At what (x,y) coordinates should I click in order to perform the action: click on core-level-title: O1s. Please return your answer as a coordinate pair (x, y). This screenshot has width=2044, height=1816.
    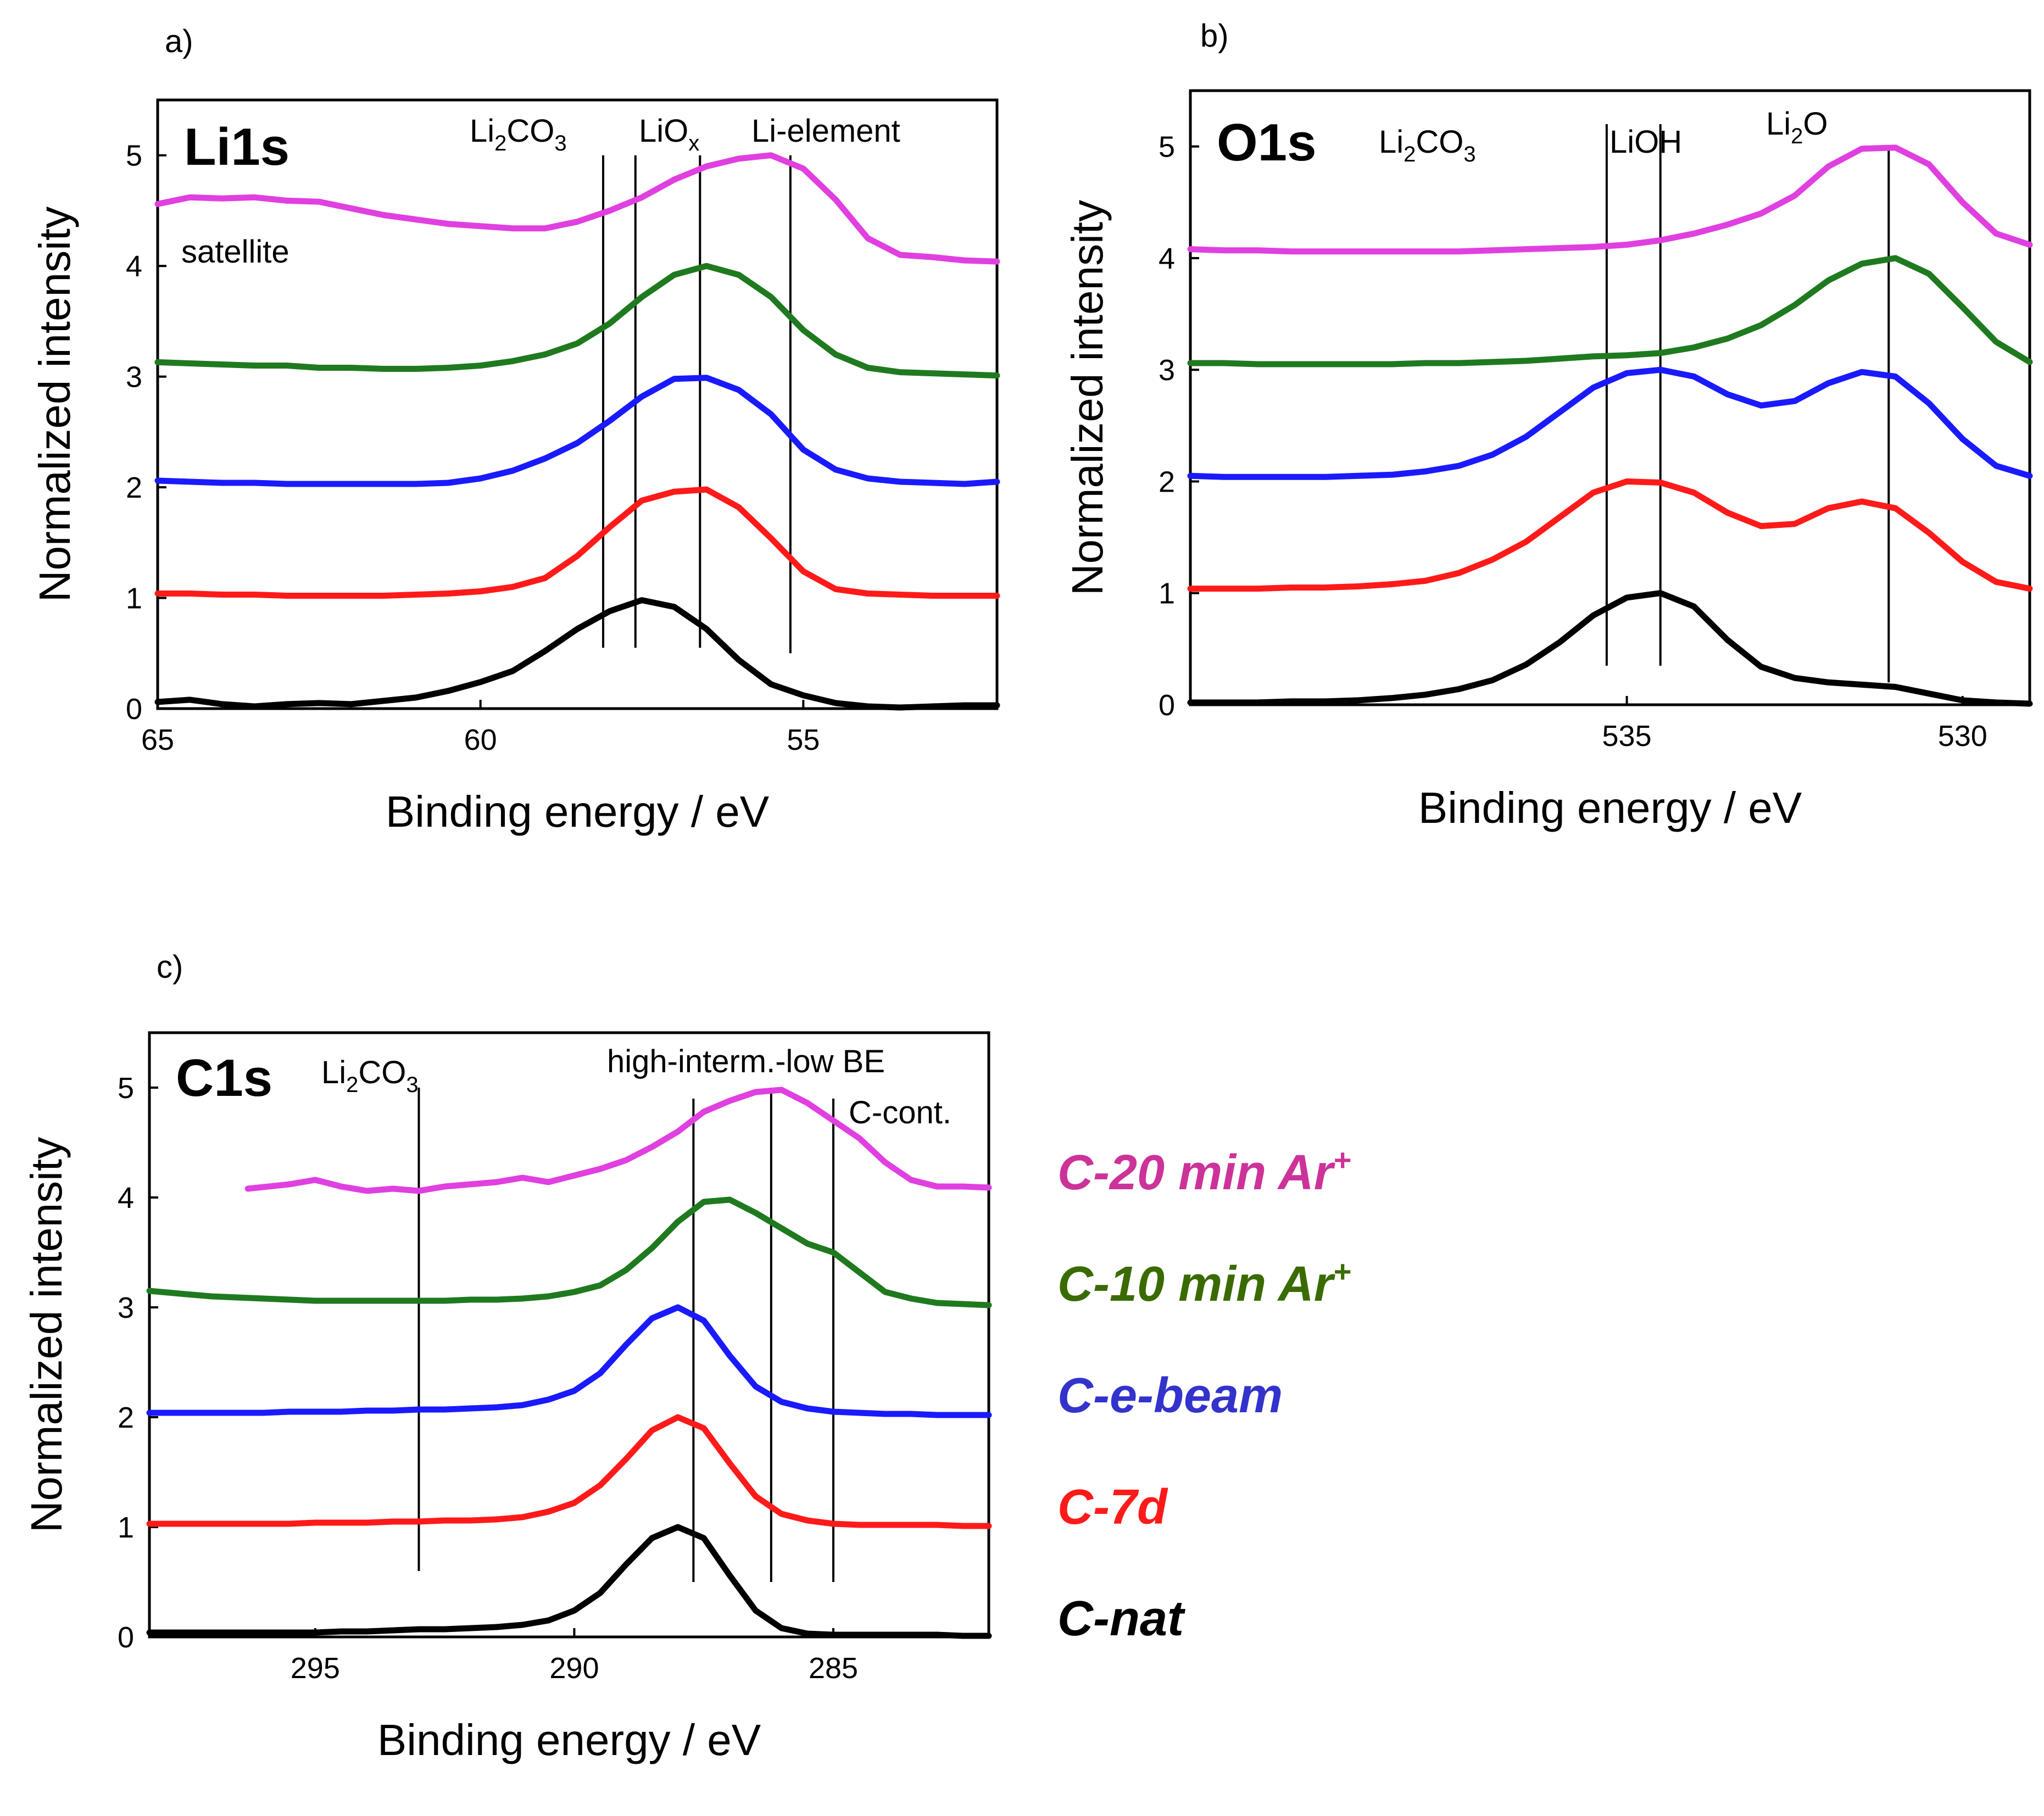
    Looking at the image, I should click on (1266, 143).